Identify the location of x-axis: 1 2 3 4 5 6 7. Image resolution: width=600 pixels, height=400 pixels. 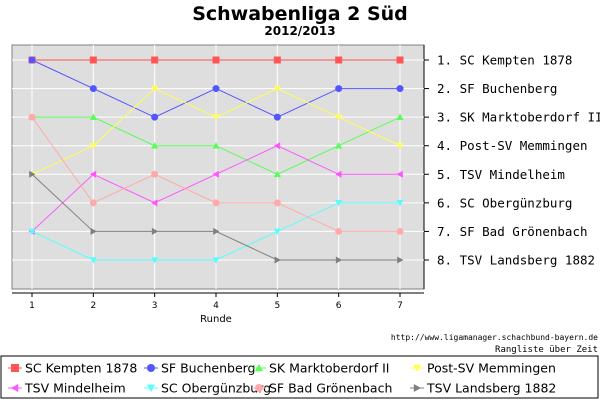
(218, 301).